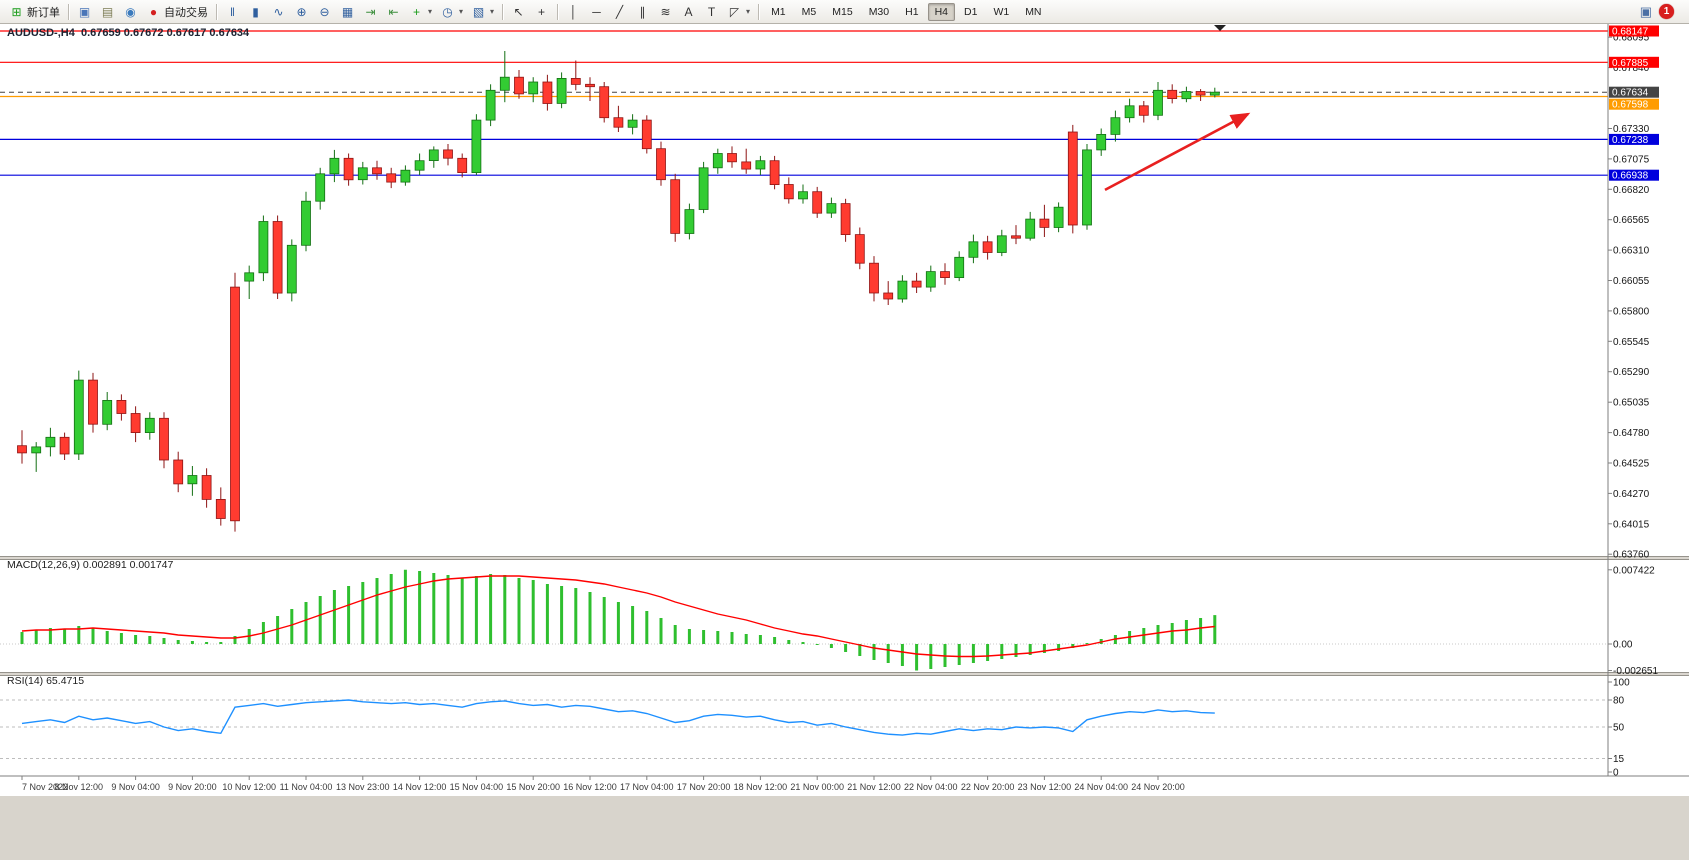 The image size is (1689, 860). I want to click on text-button: A, so click(688, 12).